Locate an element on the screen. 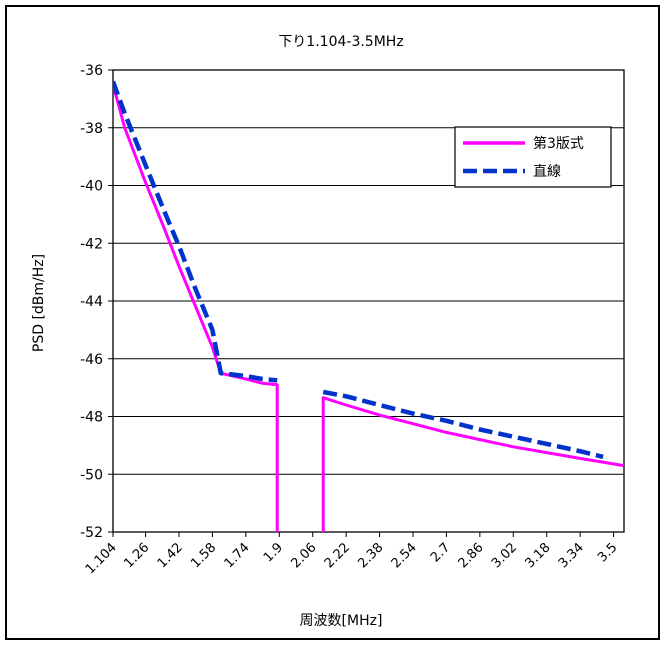 This screenshot has height=646, width=670. x-tick-label-4: 1.74 is located at coordinates (237, 555).